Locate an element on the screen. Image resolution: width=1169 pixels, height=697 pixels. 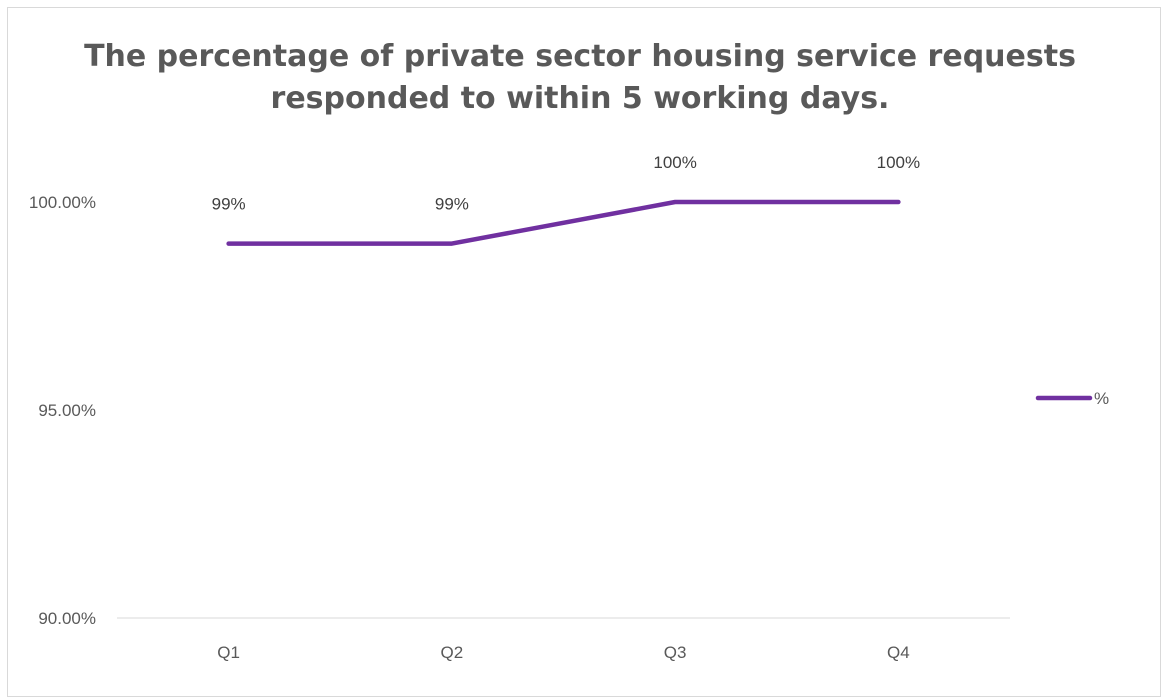
legend-label: % is located at coordinates (1101, 398).